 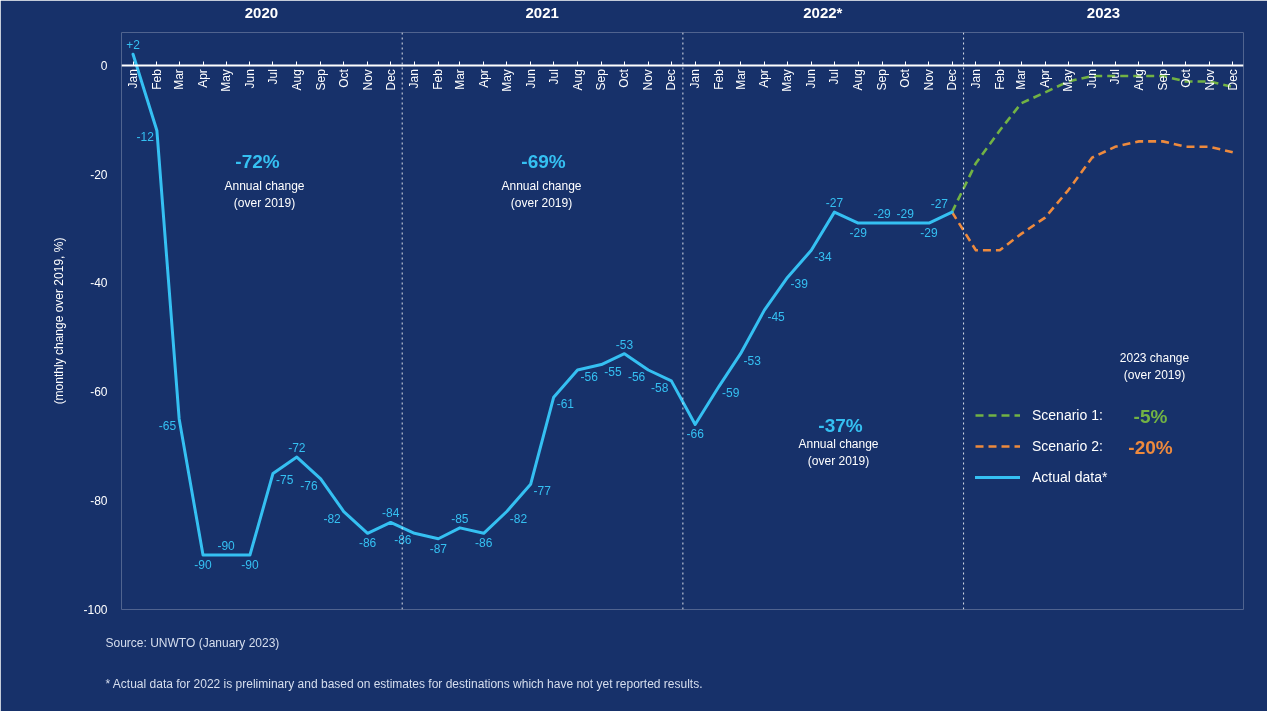 What do you see at coordinates (1150, 447) in the screenshot?
I see `annotation: -20%` at bounding box center [1150, 447].